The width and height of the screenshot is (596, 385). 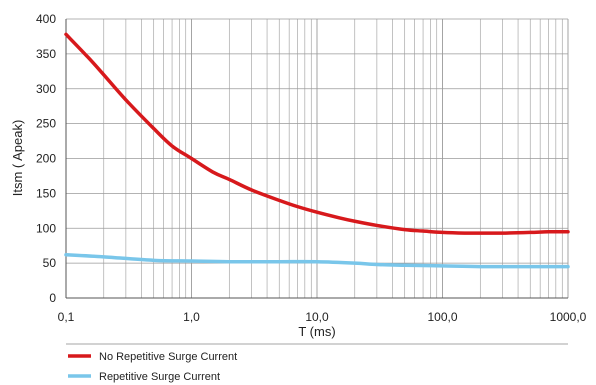 What do you see at coordinates (168, 357) in the screenshot?
I see `legend-label-no-repetitive: No Repetitive Surge Current` at bounding box center [168, 357].